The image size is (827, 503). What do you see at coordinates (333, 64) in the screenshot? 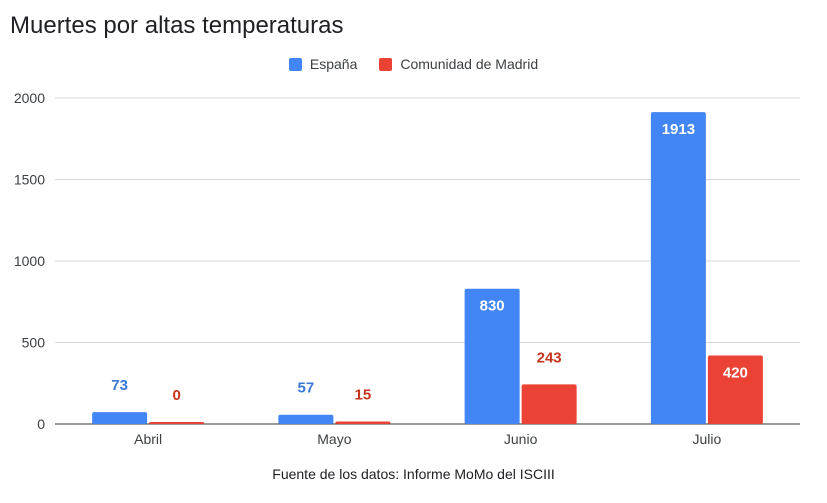
I see `legend-label-espana: España` at bounding box center [333, 64].